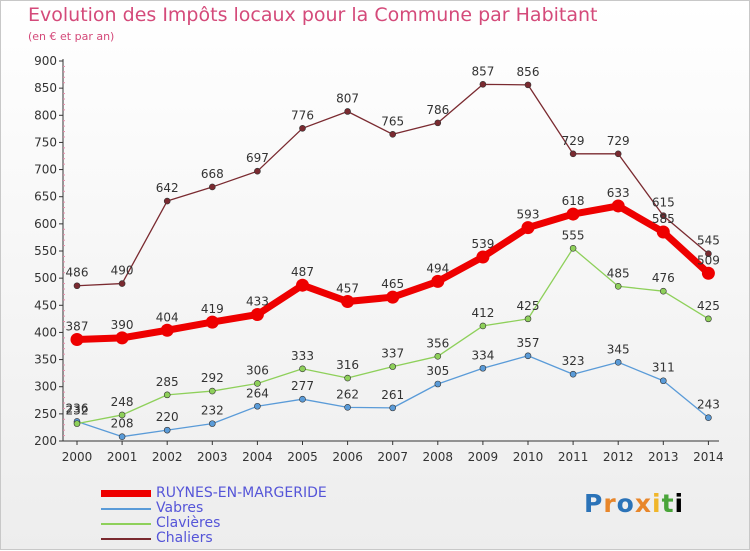 This screenshot has width=750, height=551. I want to click on data-label: 642, so click(167, 188).